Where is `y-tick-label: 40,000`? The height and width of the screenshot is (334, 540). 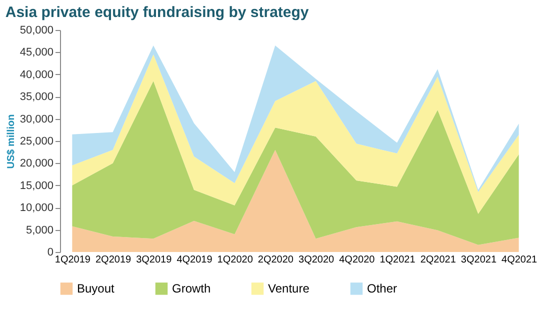
y-tick-label: 40,000 is located at coordinates (37, 74).